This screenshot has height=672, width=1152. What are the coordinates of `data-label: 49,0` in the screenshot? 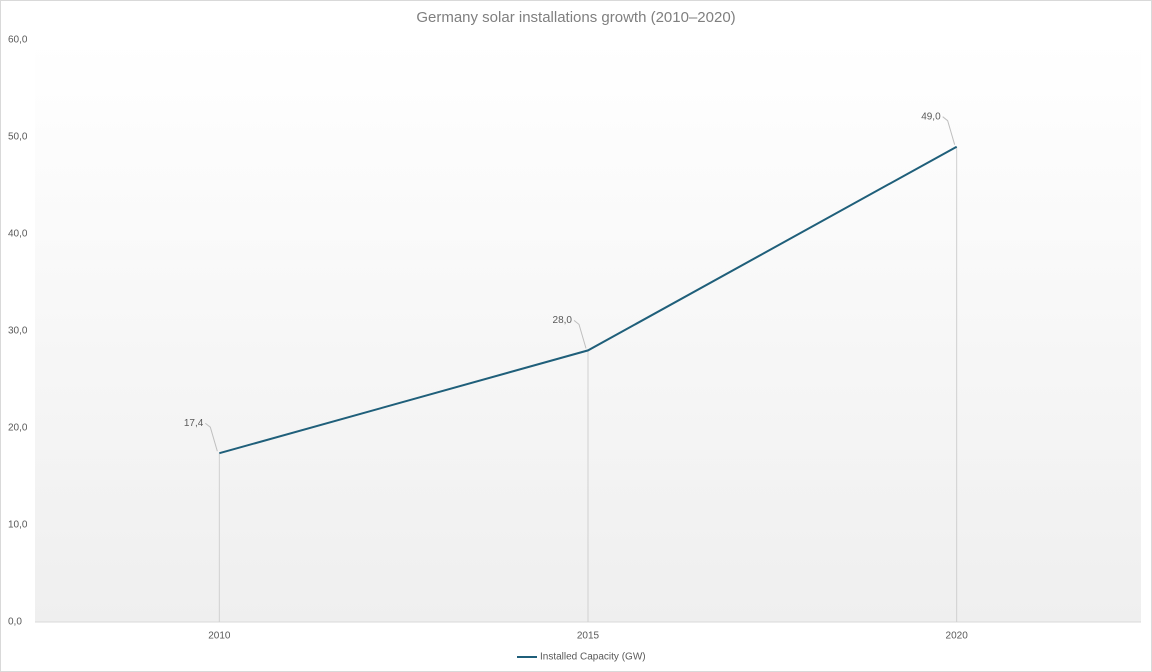 It's located at (931, 116).